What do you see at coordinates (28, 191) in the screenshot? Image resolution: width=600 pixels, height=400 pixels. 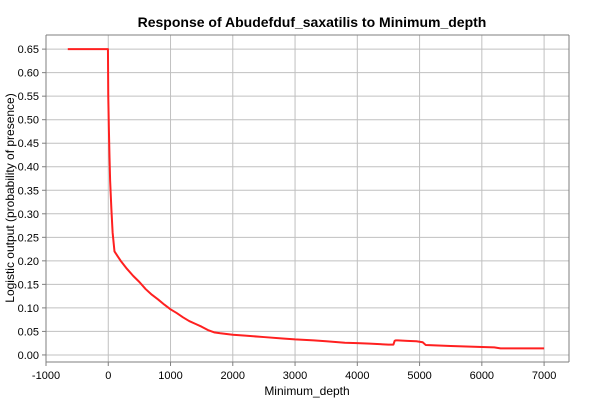 I see `y-tick-label: 0.35` at bounding box center [28, 191].